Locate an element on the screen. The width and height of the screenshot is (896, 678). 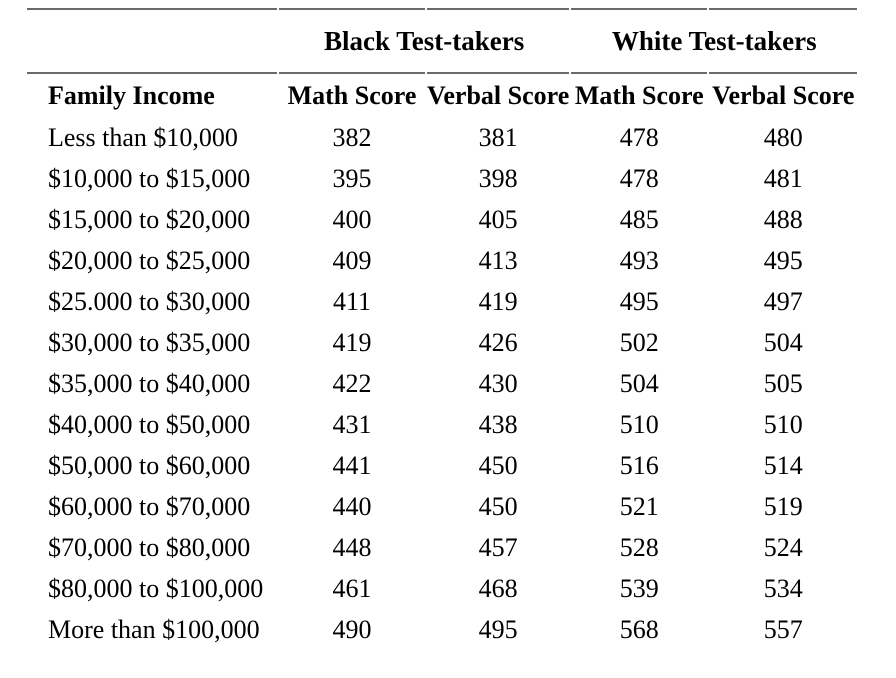
score-cell: 426 is located at coordinates (498, 342).